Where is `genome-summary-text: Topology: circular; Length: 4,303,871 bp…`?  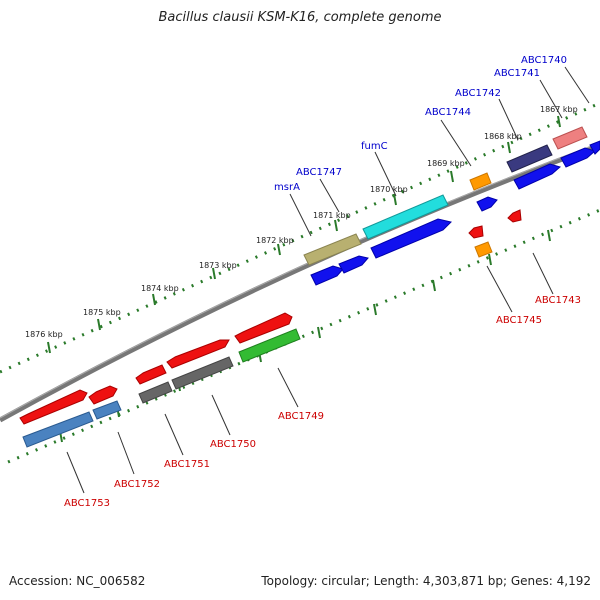
genome-summary-text: Topology: circular; Length: 4,303,871 bp… is located at coordinates (426, 581).